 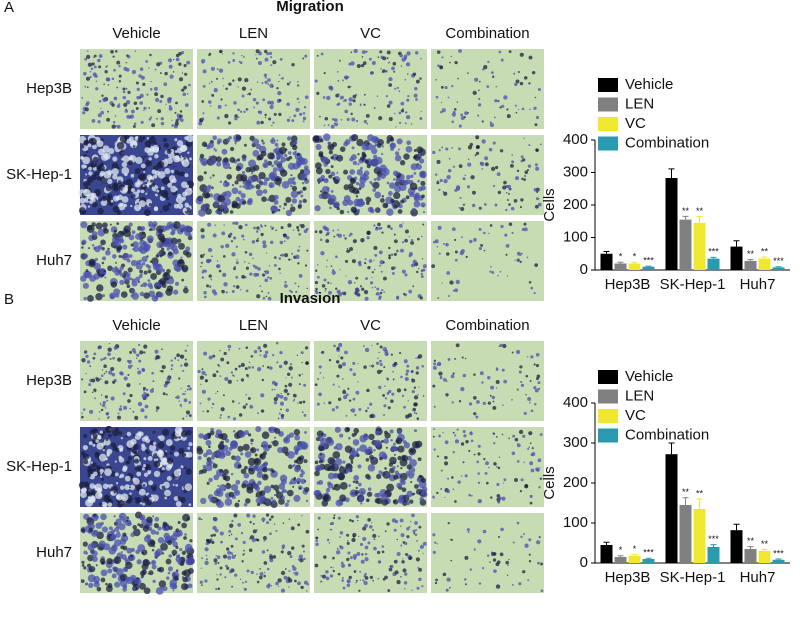 What do you see at coordinates (778, 553) in the screenshot?
I see `significance: ***` at bounding box center [778, 553].